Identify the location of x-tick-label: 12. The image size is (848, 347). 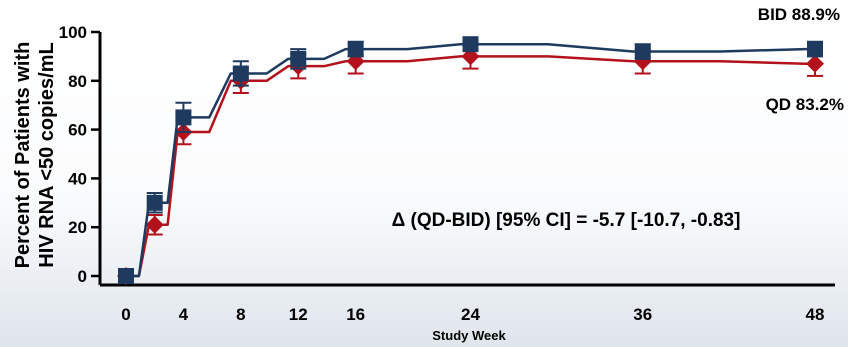
(298, 314).